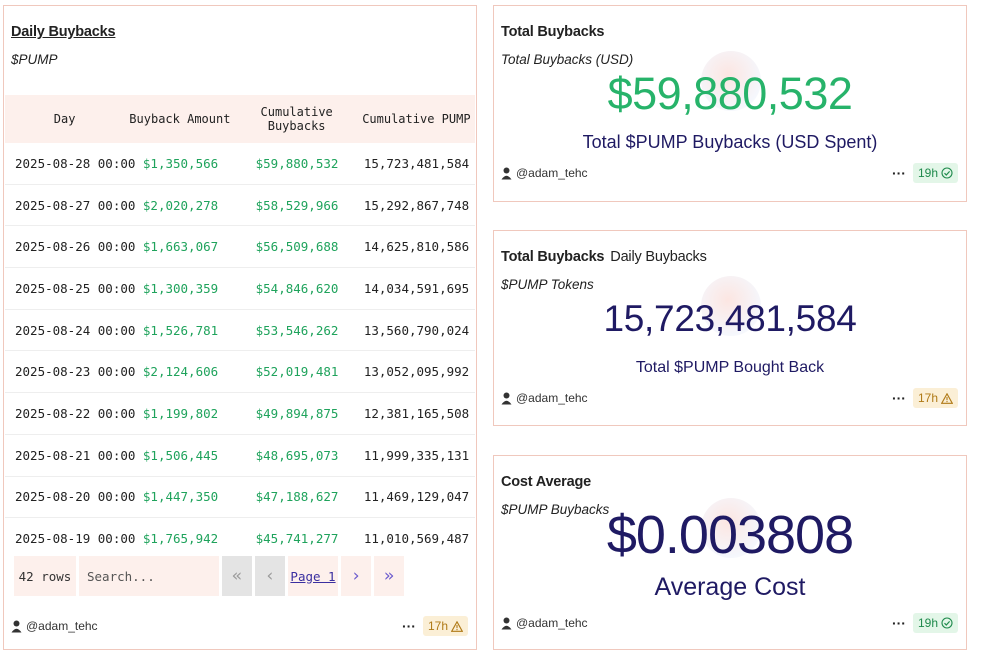 The image size is (990, 660). I want to click on page-indicator: Page 1, so click(313, 576).